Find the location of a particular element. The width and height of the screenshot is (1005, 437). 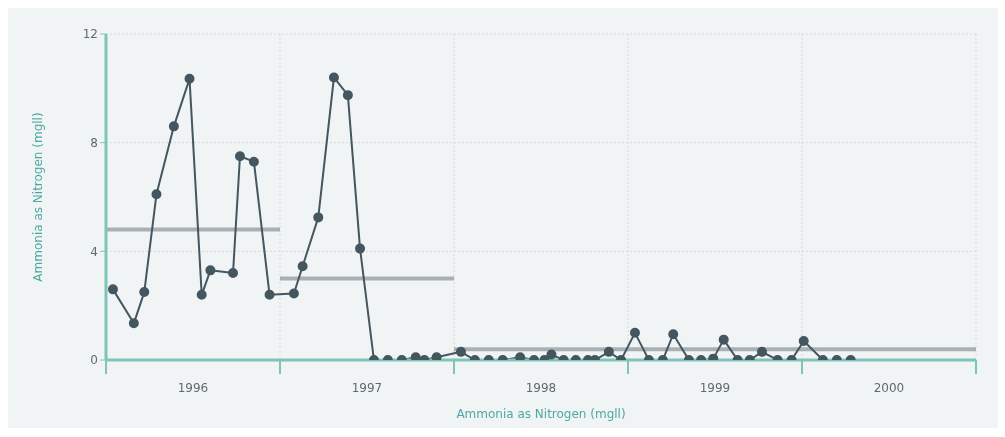

x-tick-label: 1998 is located at coordinates (541, 388).